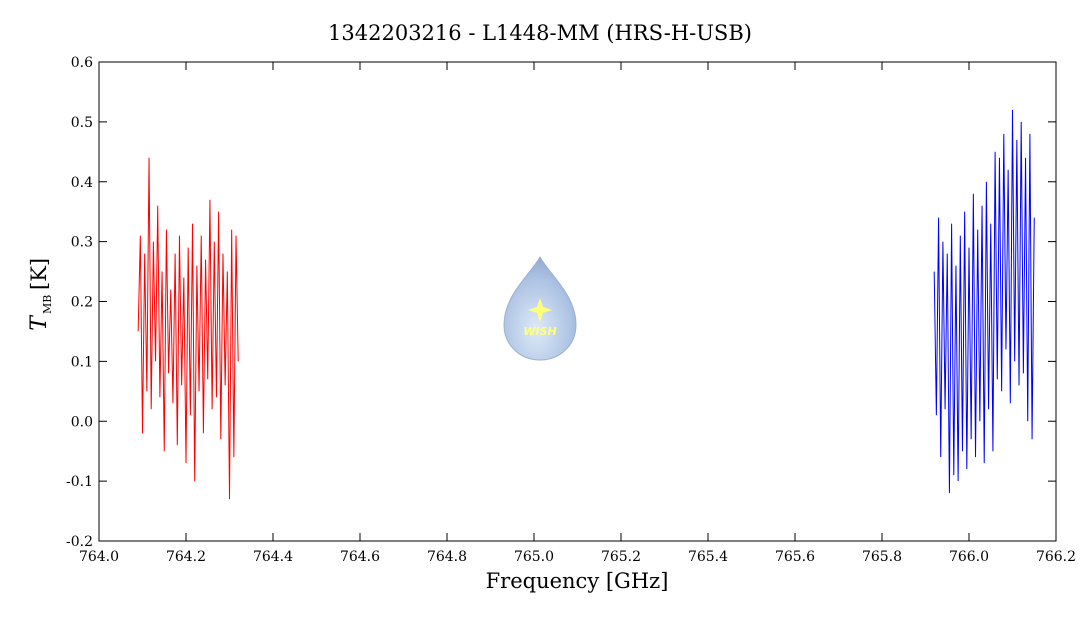 This screenshot has height=618, width=1080. Describe the element at coordinates (969, 557) in the screenshot. I see `x-tick-label: 766.0` at that location.